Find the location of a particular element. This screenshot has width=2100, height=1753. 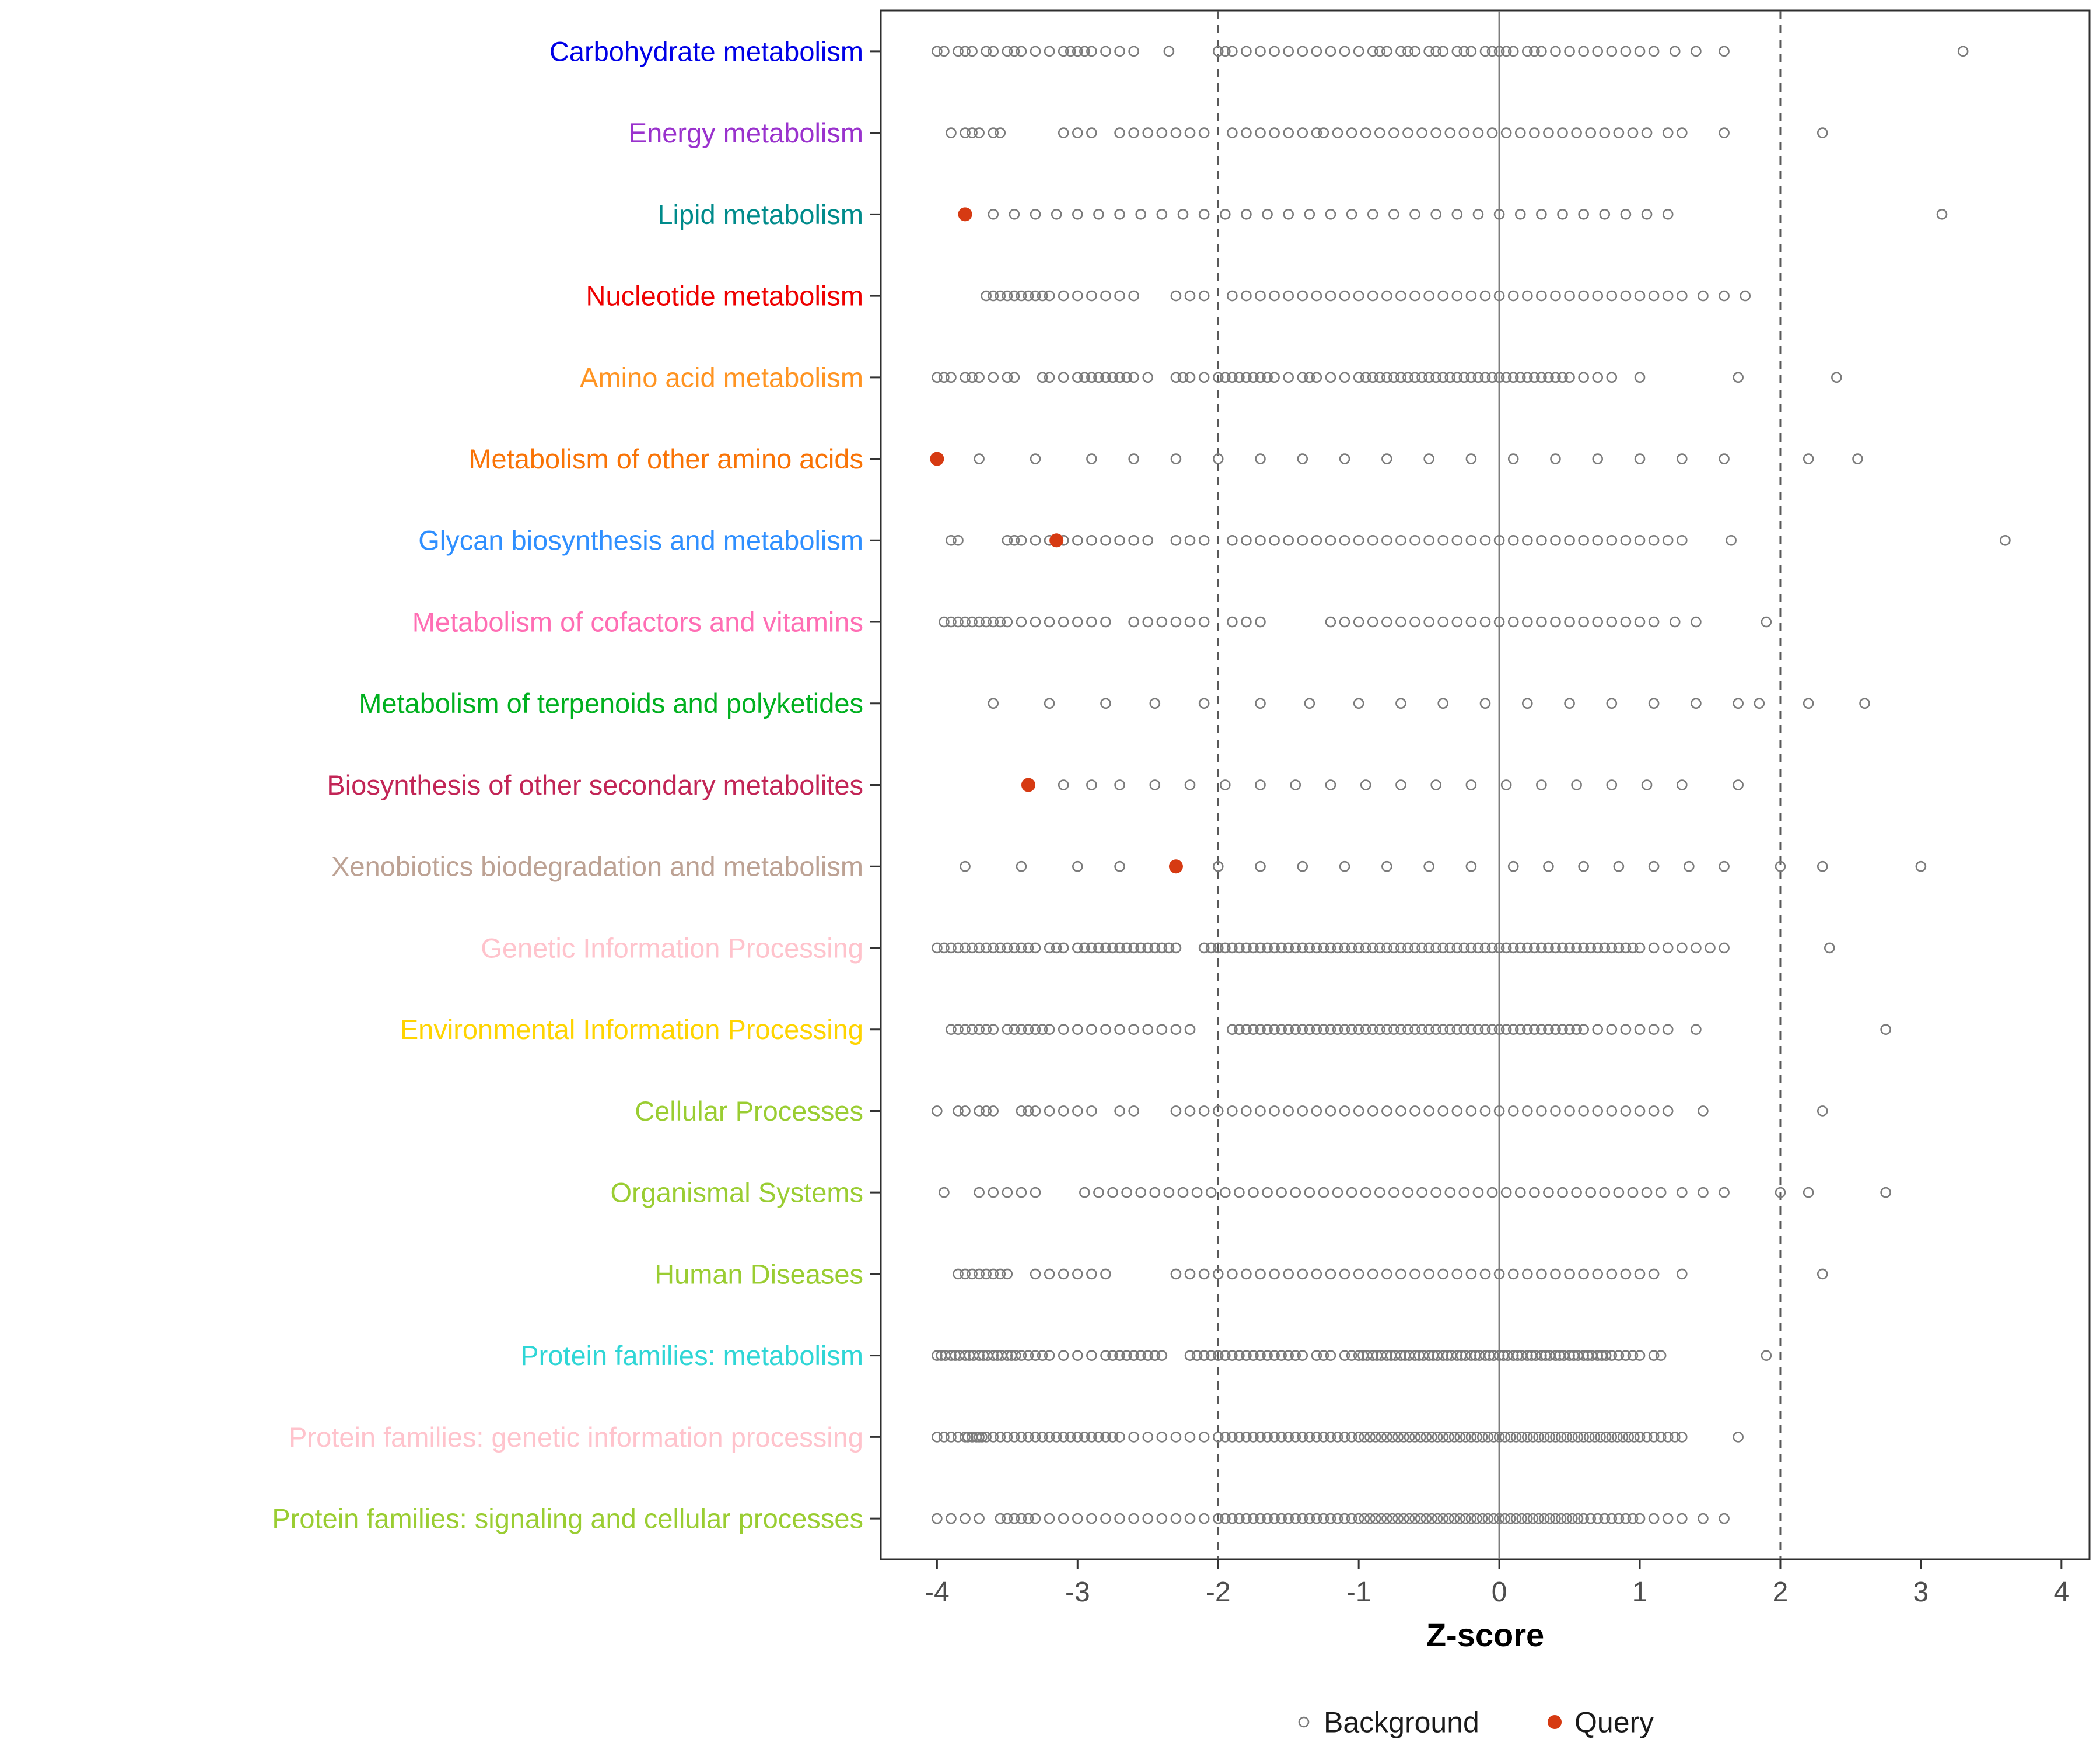

x-tick-label: 2 is located at coordinates (1780, 1592).